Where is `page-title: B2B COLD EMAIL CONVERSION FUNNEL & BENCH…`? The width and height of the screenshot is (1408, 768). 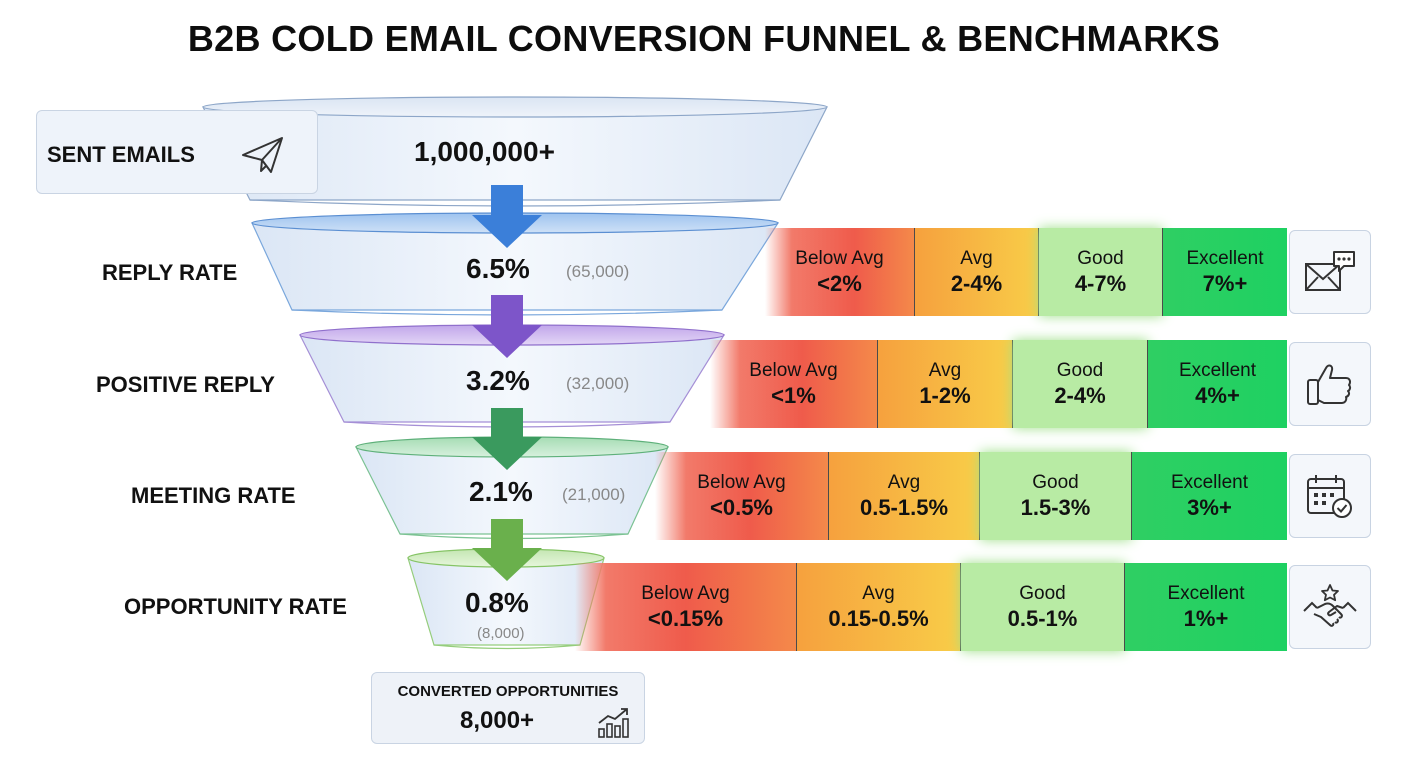
page-title: B2B COLD EMAIL CONVERSION FUNNEL & BENCH… is located at coordinates (704, 38).